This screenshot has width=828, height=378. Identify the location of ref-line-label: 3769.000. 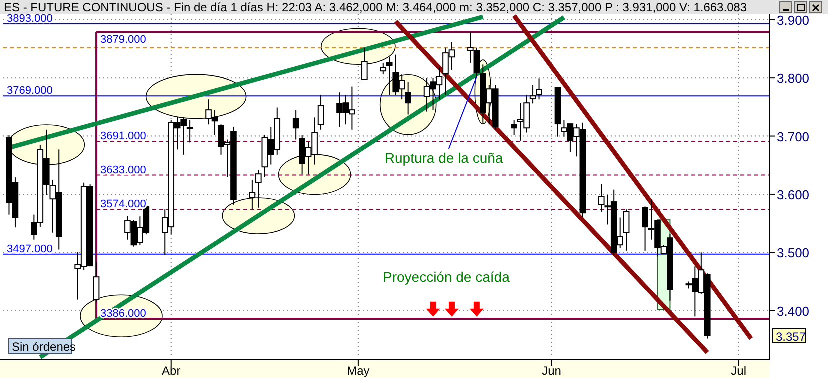
(30, 91).